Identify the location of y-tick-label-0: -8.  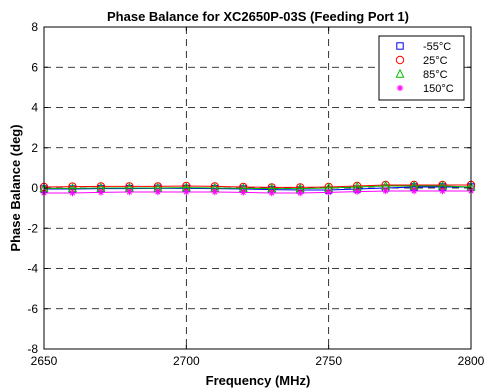
(32, 349).